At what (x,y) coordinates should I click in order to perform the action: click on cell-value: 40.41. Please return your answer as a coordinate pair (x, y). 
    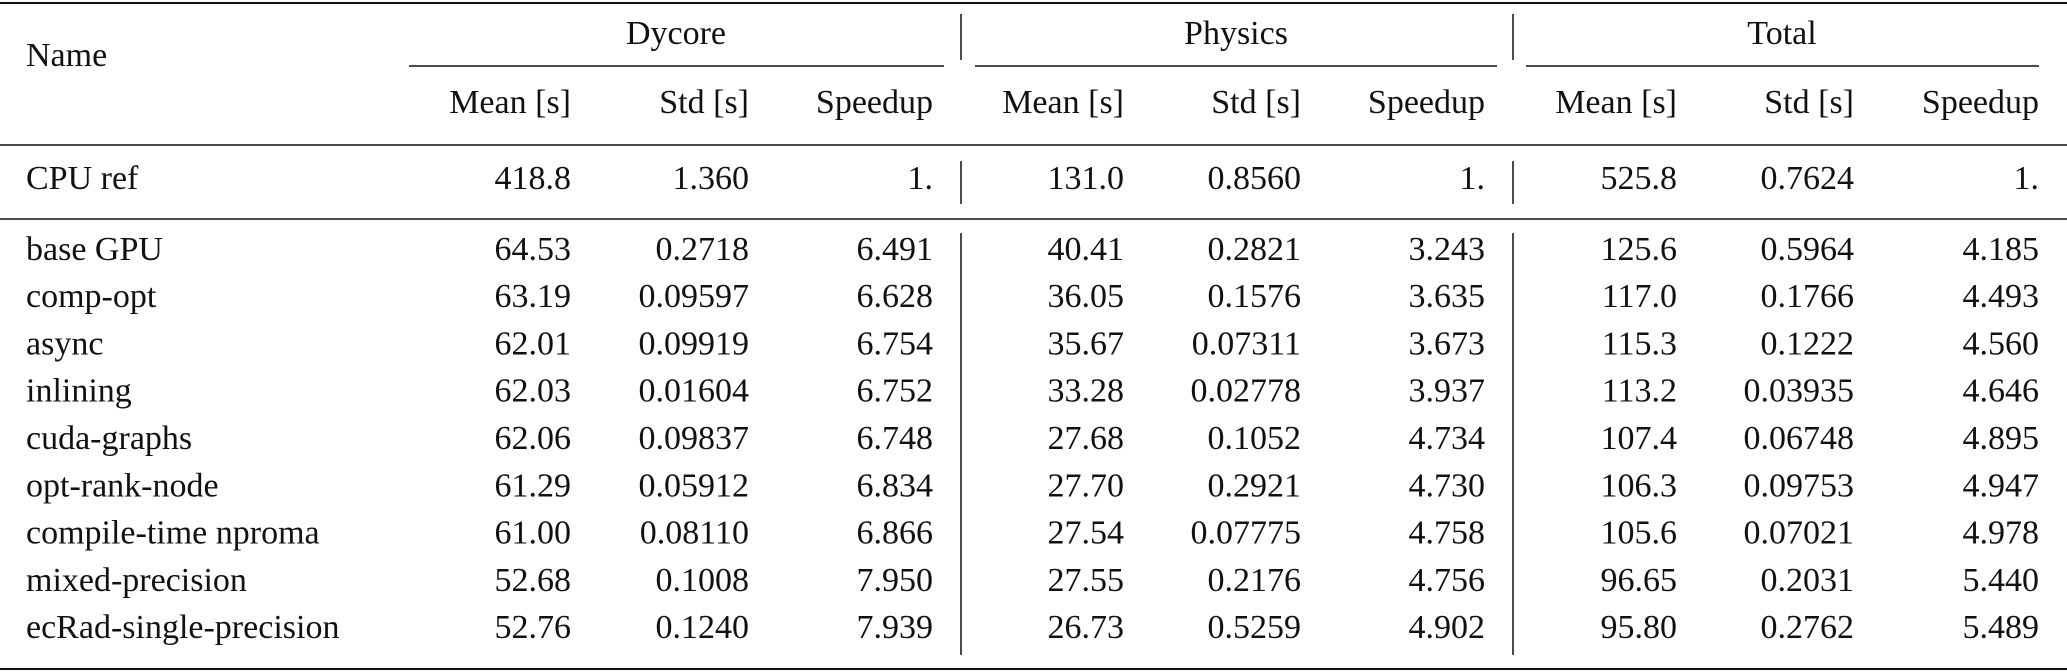
    Looking at the image, I should click on (1086, 249).